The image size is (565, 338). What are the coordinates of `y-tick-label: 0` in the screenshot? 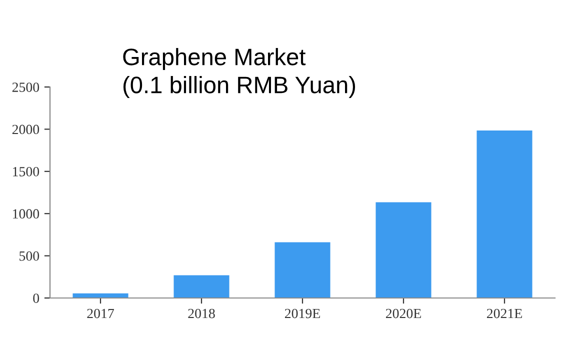 It's located at (36, 298).